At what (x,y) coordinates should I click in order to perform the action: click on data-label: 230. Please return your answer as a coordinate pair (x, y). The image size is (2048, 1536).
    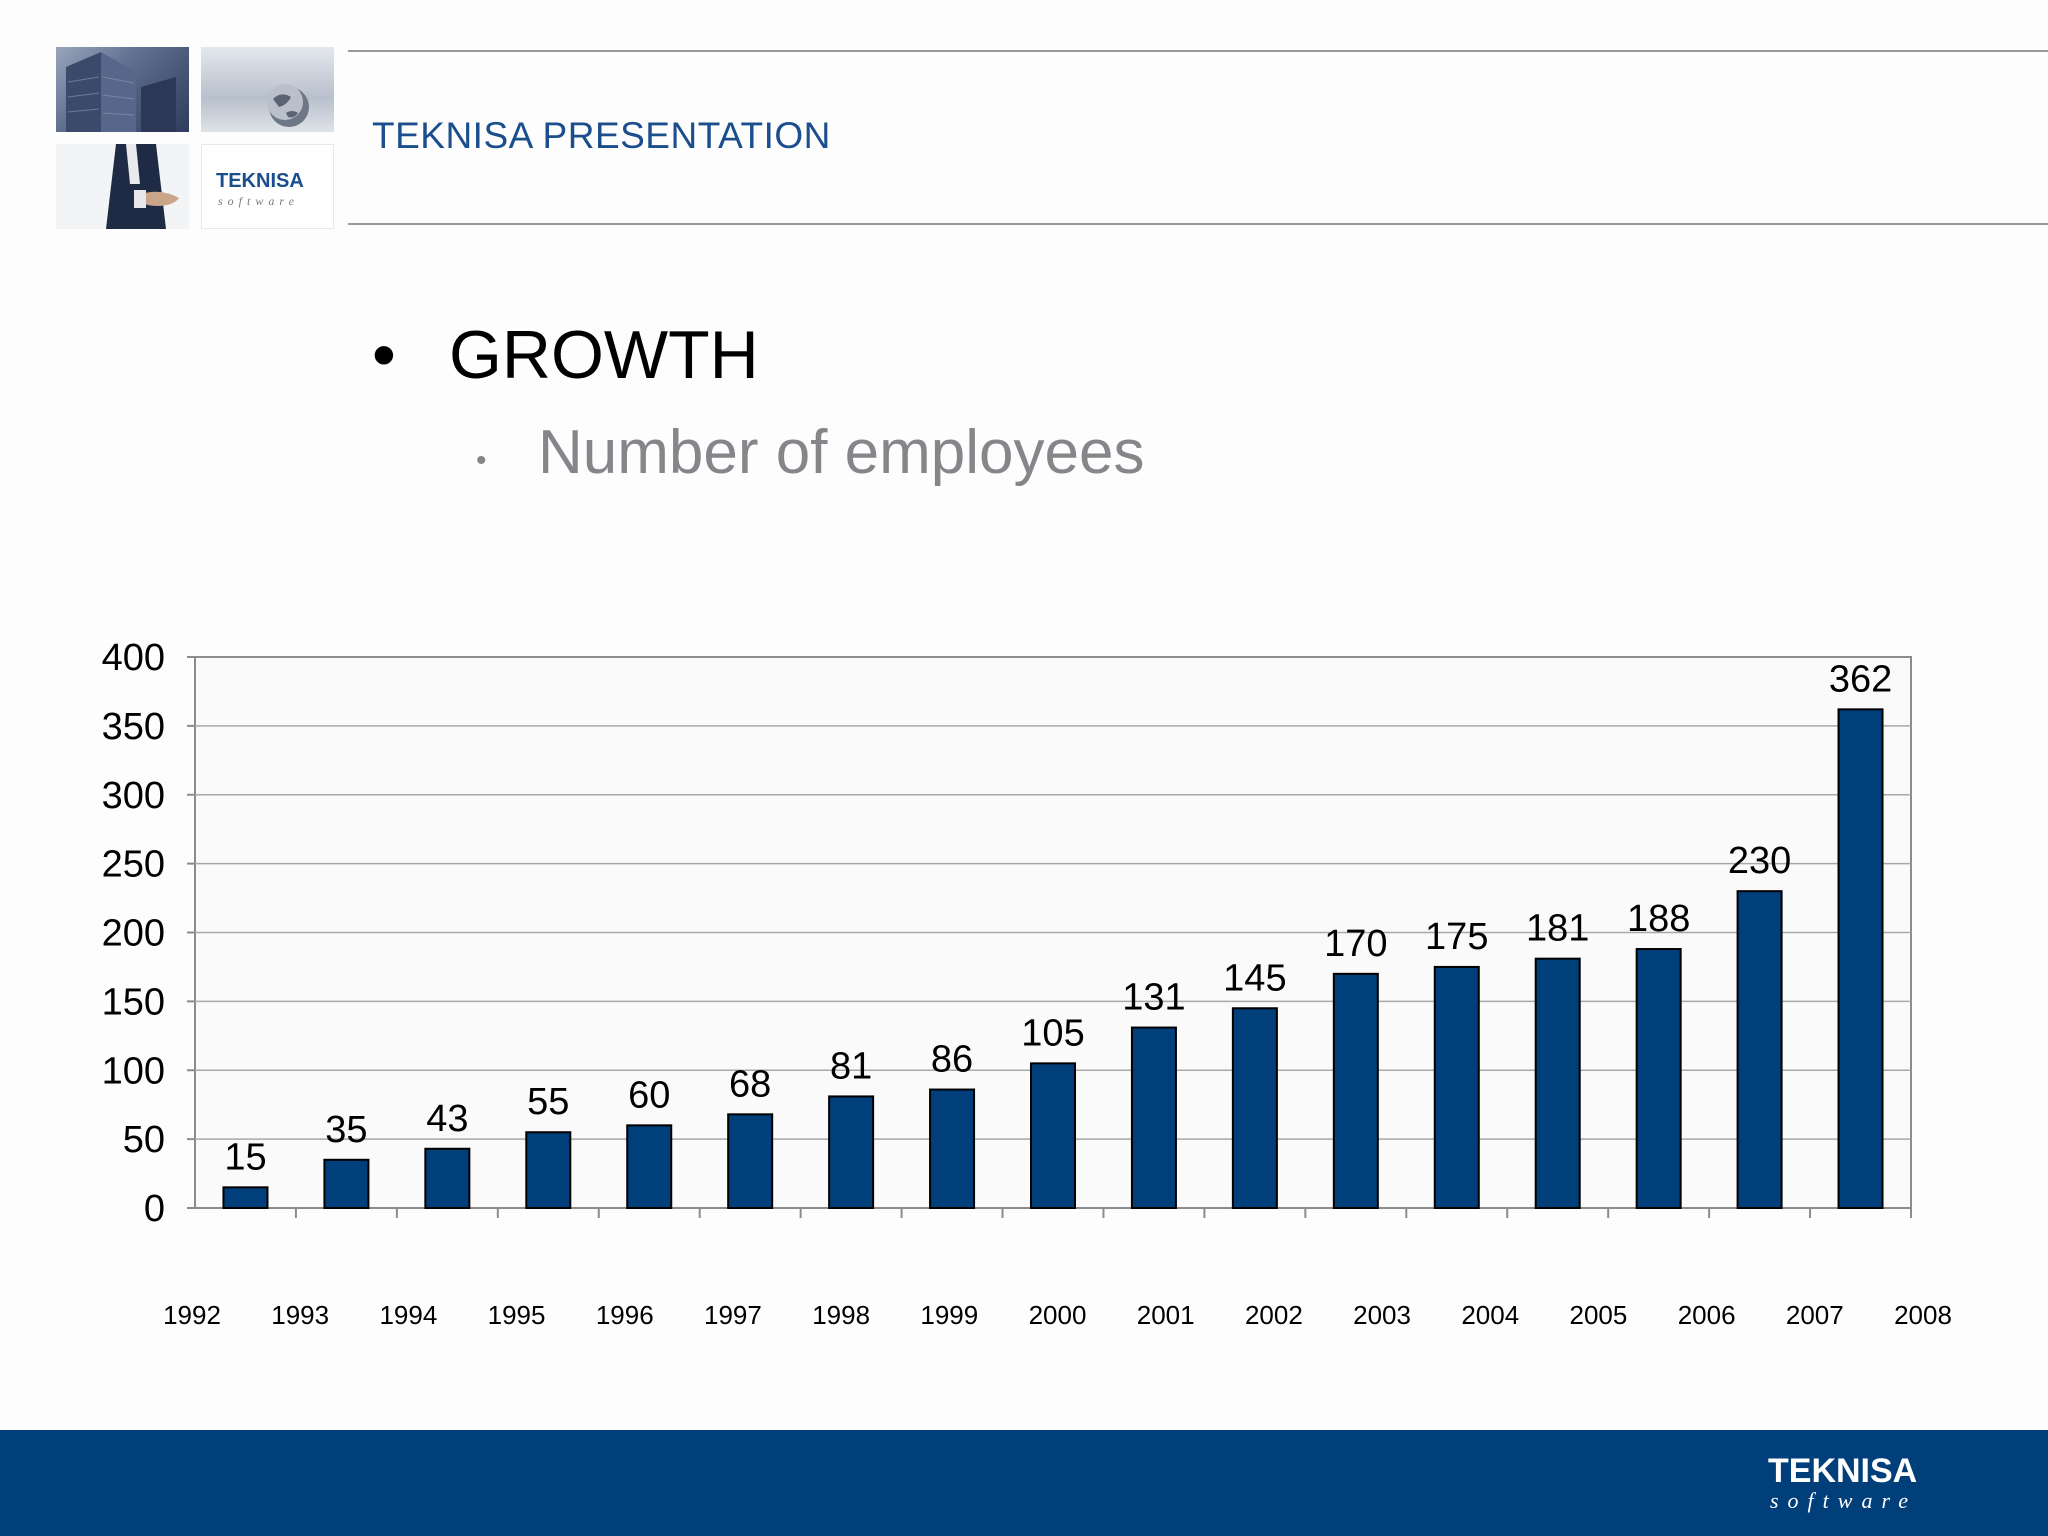
    Looking at the image, I should click on (1759, 861).